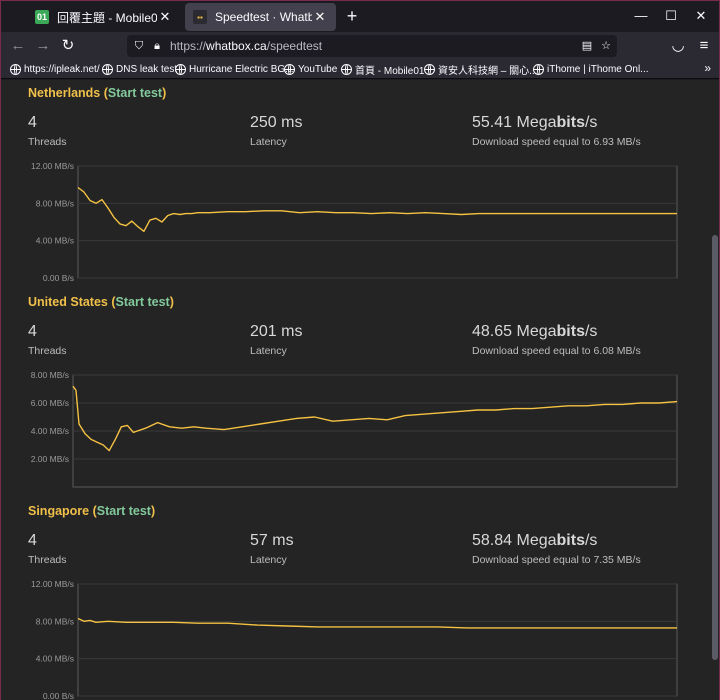 This screenshot has width=720, height=700. Describe the element at coordinates (587, 46) in the screenshot. I see `reader-view-icon: ▤` at that location.